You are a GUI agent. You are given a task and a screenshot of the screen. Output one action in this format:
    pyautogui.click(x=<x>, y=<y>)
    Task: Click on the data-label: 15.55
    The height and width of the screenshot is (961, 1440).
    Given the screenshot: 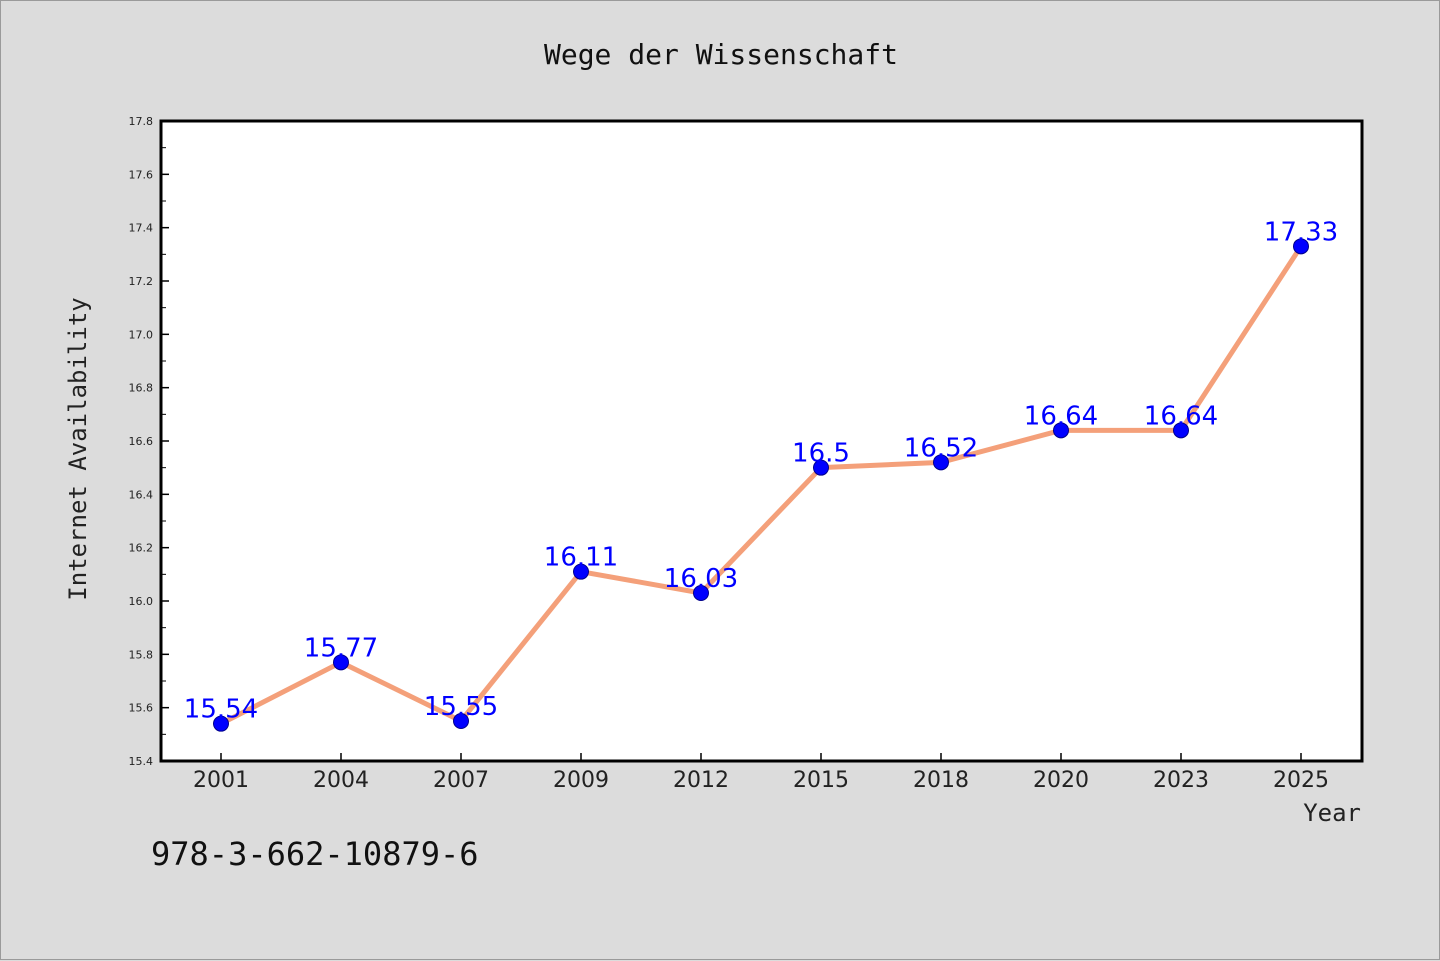 What is the action you would take?
    pyautogui.click(x=461, y=707)
    